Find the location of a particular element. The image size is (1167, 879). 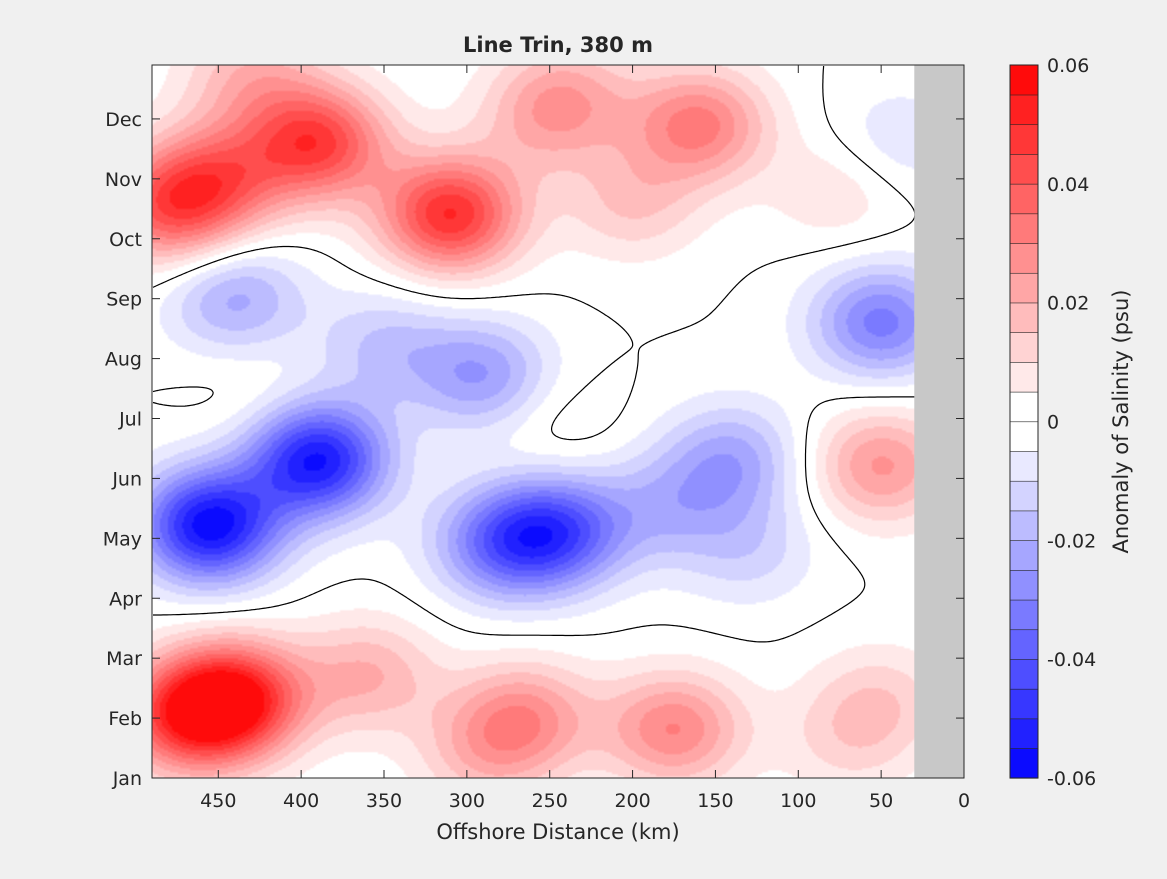

y-tick-label: Feb is located at coordinates (125, 719).